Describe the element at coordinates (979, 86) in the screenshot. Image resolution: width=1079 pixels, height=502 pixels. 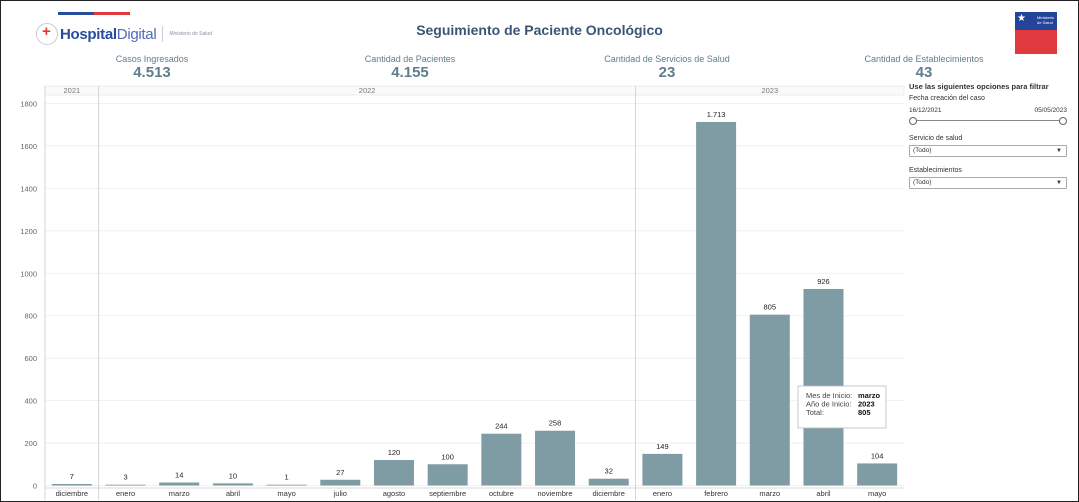
I see `filter-heading: Use las siguientes opciones para filtrar` at that location.